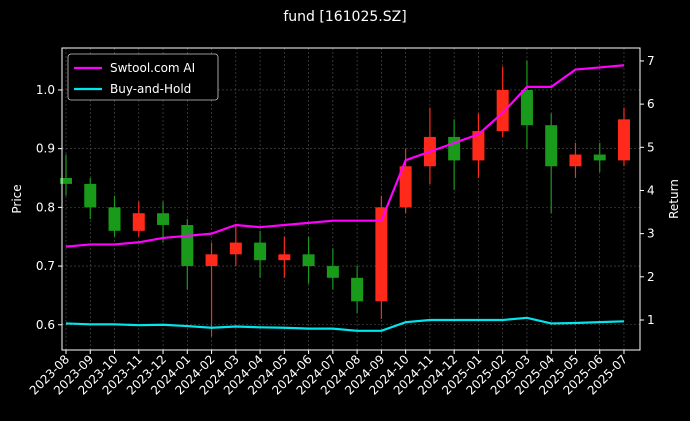 The height and width of the screenshot is (421, 690). What do you see at coordinates (651, 147) in the screenshot?
I see `y2-tick-label: 5` at bounding box center [651, 147].